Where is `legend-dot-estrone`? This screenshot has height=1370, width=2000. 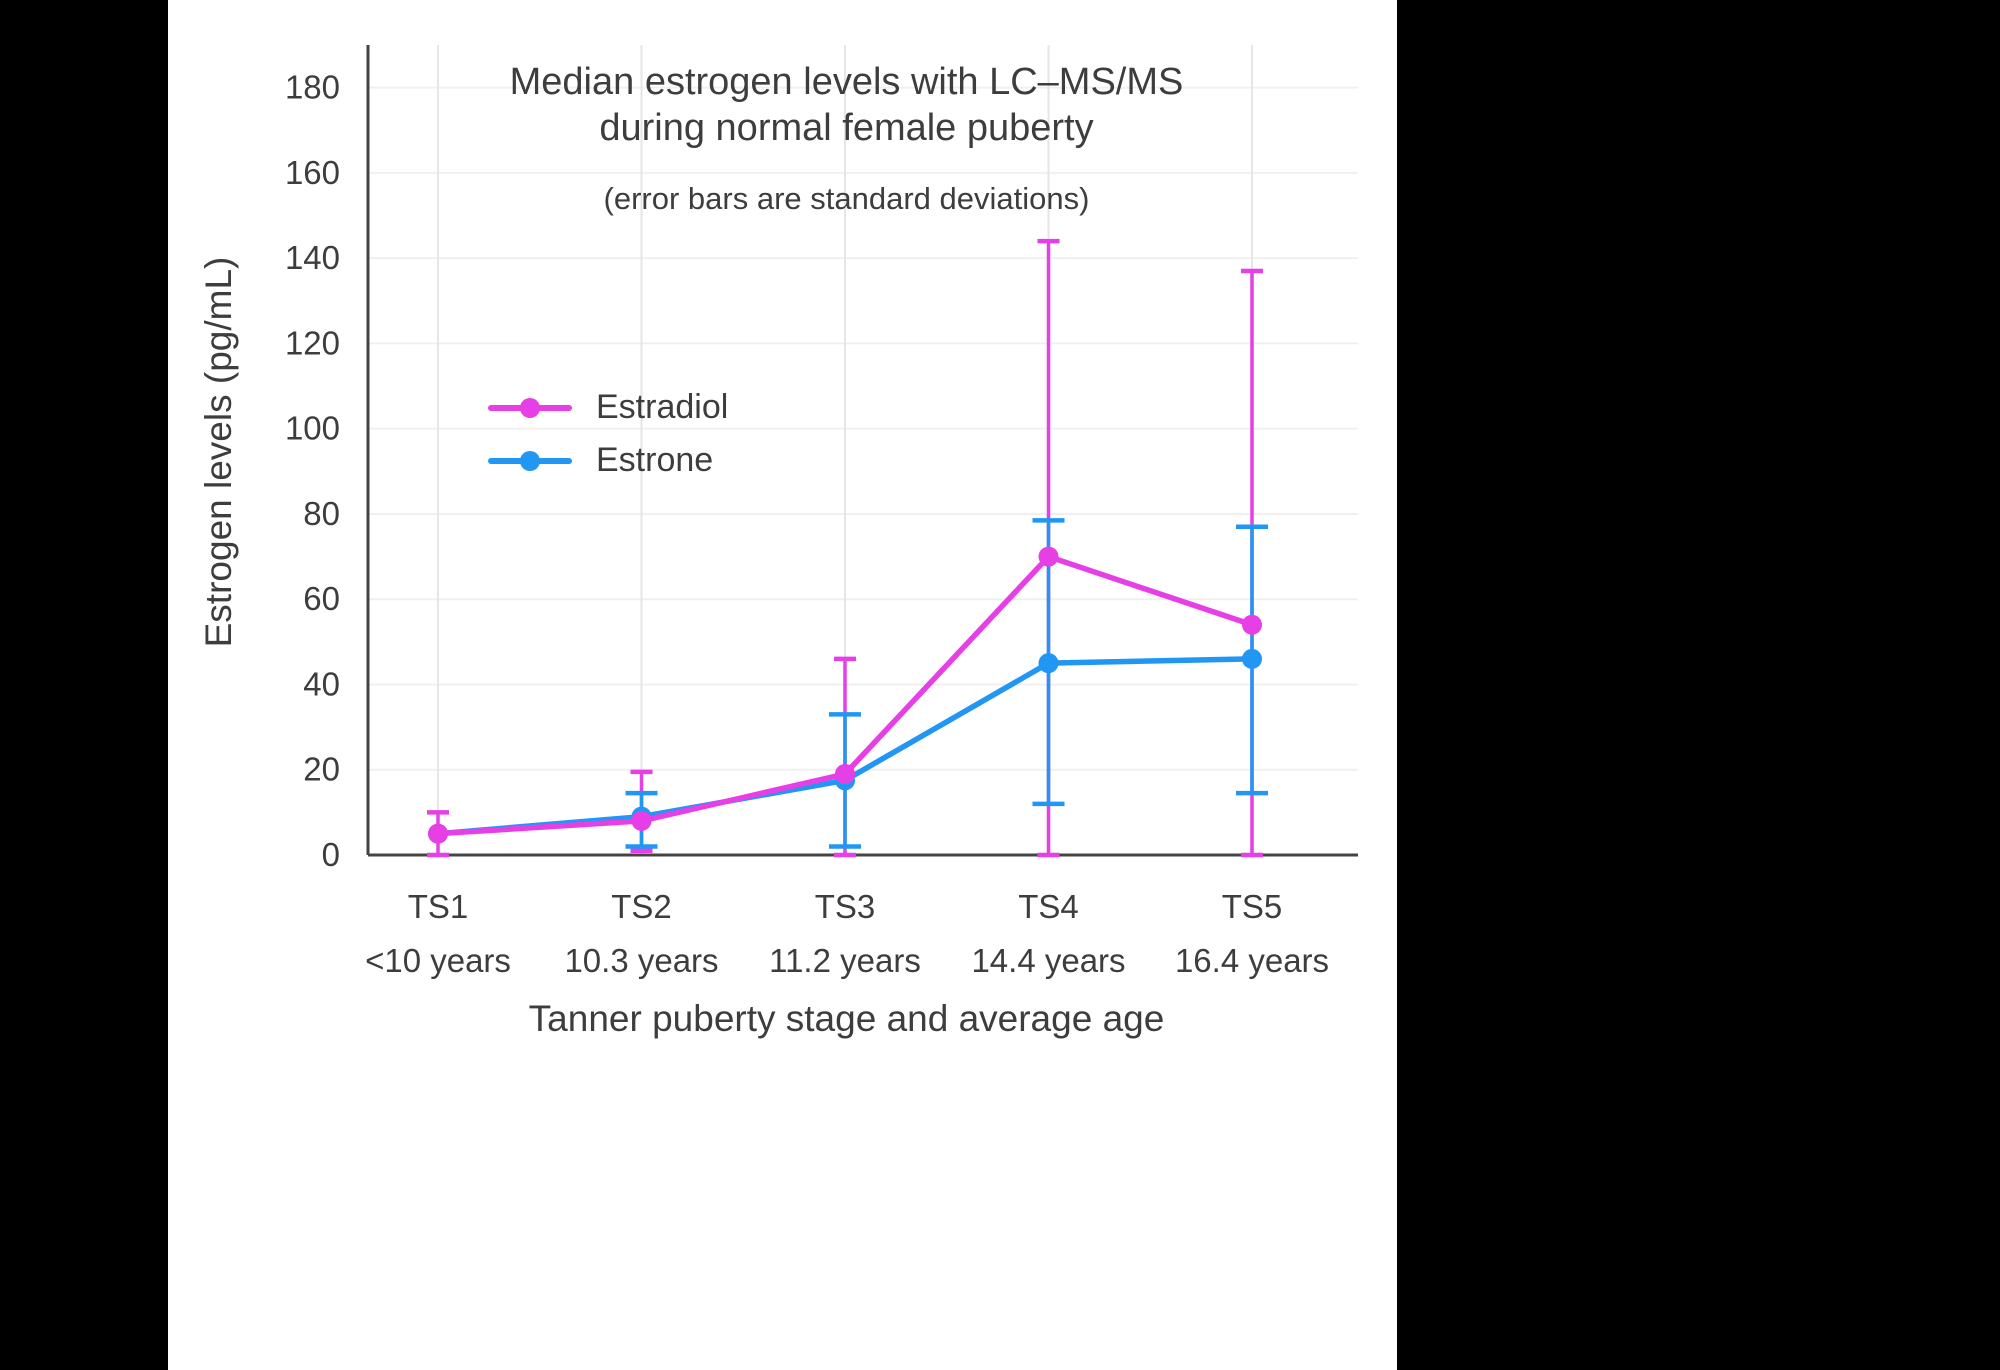 legend-dot-estrone is located at coordinates (530, 460).